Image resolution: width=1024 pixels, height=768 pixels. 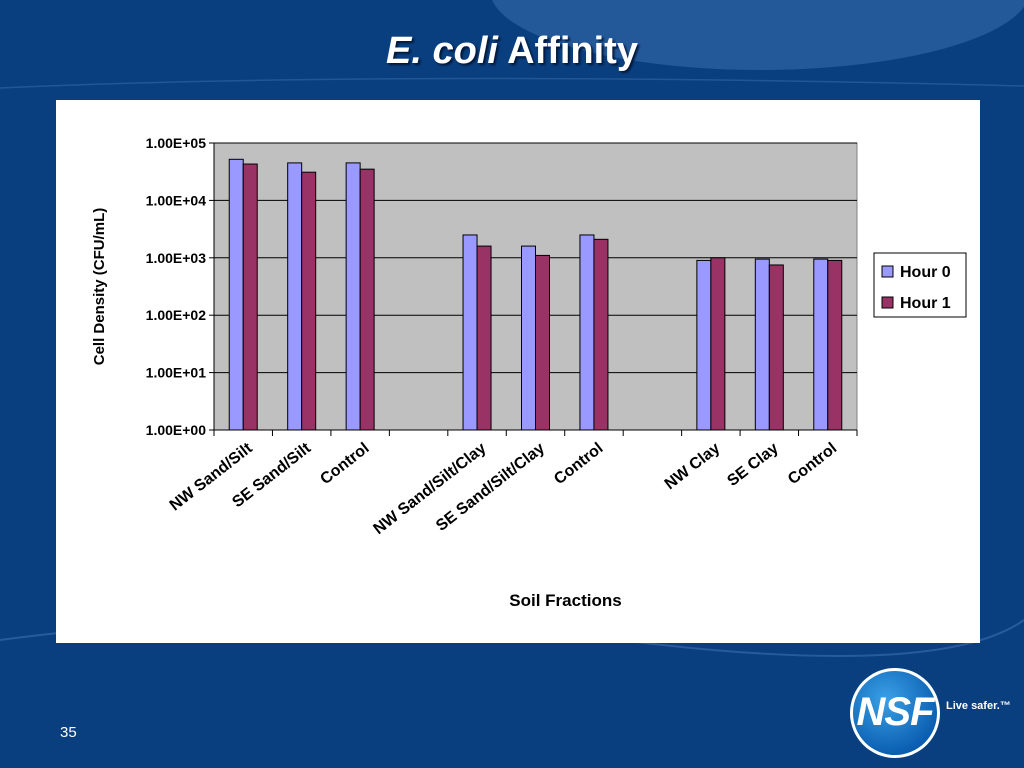 What do you see at coordinates (176, 373) in the screenshot?
I see `y-tick-label: 1.00E+01` at bounding box center [176, 373].